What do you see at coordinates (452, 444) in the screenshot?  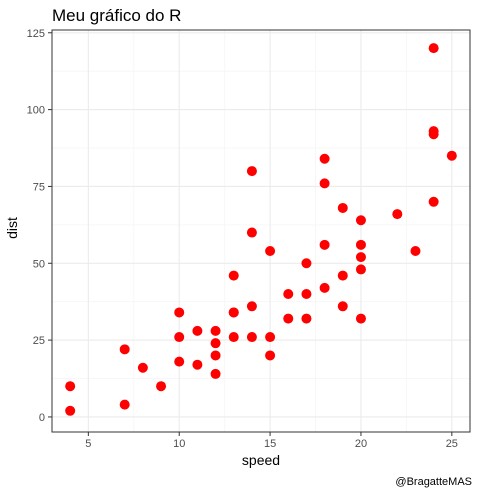 I see `x-tick-label: 25` at bounding box center [452, 444].